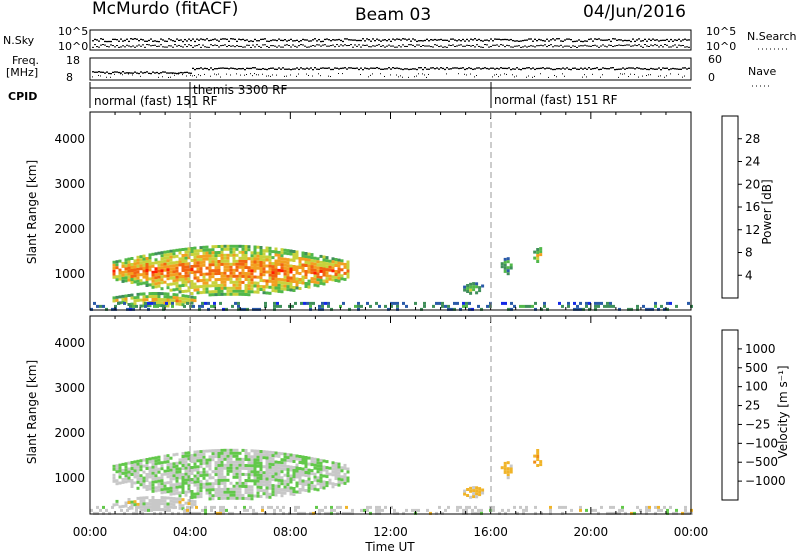 The height and width of the screenshot is (558, 800). Describe the element at coordinates (73, 60) in the screenshot. I see `freq-tick-top: 18` at that location.